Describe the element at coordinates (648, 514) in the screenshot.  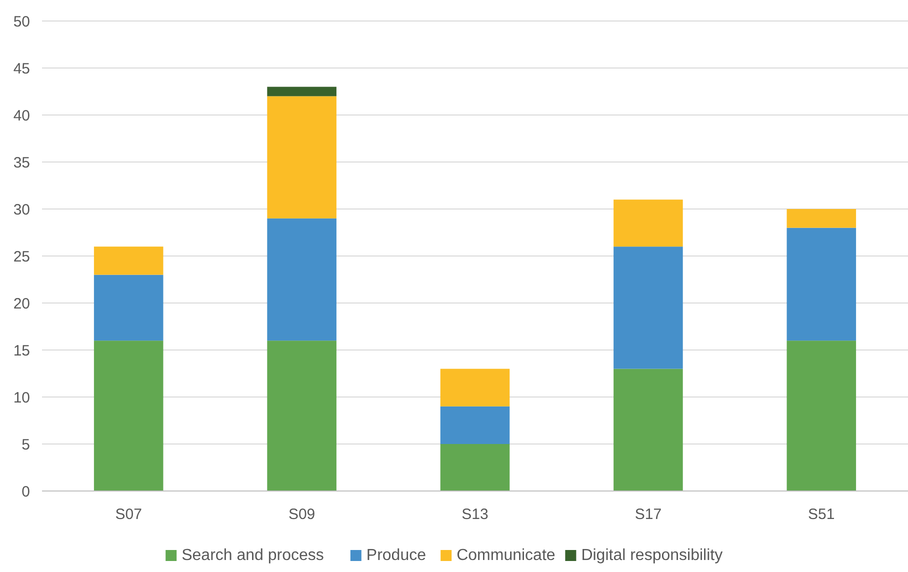
I see `x-tick-label: S17` at that location.